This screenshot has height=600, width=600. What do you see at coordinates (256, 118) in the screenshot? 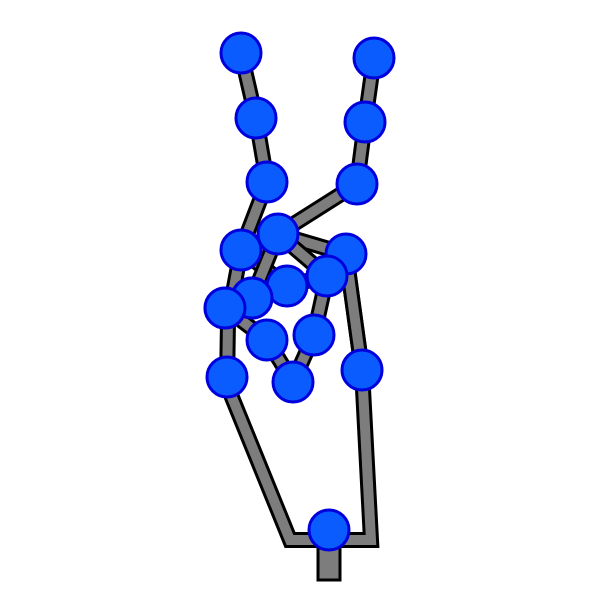
I see `joint-index-dip` at bounding box center [256, 118].